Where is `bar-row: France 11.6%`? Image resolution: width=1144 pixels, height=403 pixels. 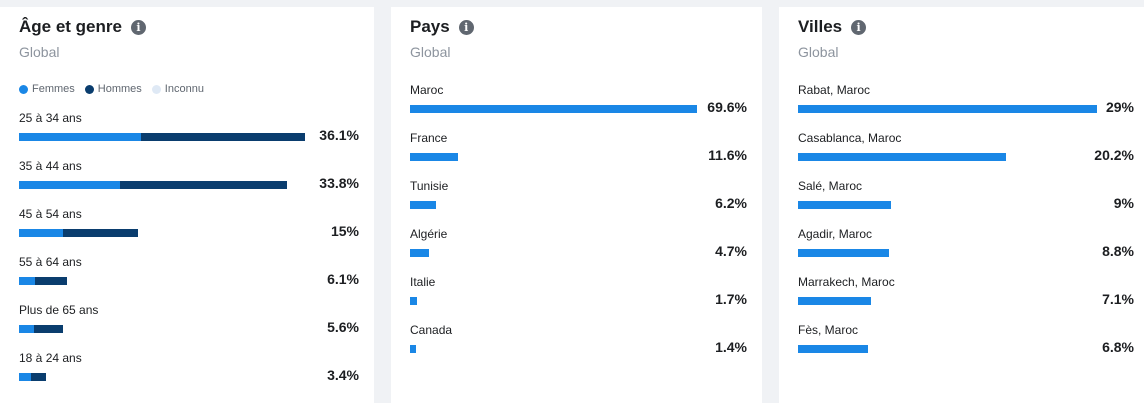 bar-row: France 11.6% is located at coordinates (578, 151).